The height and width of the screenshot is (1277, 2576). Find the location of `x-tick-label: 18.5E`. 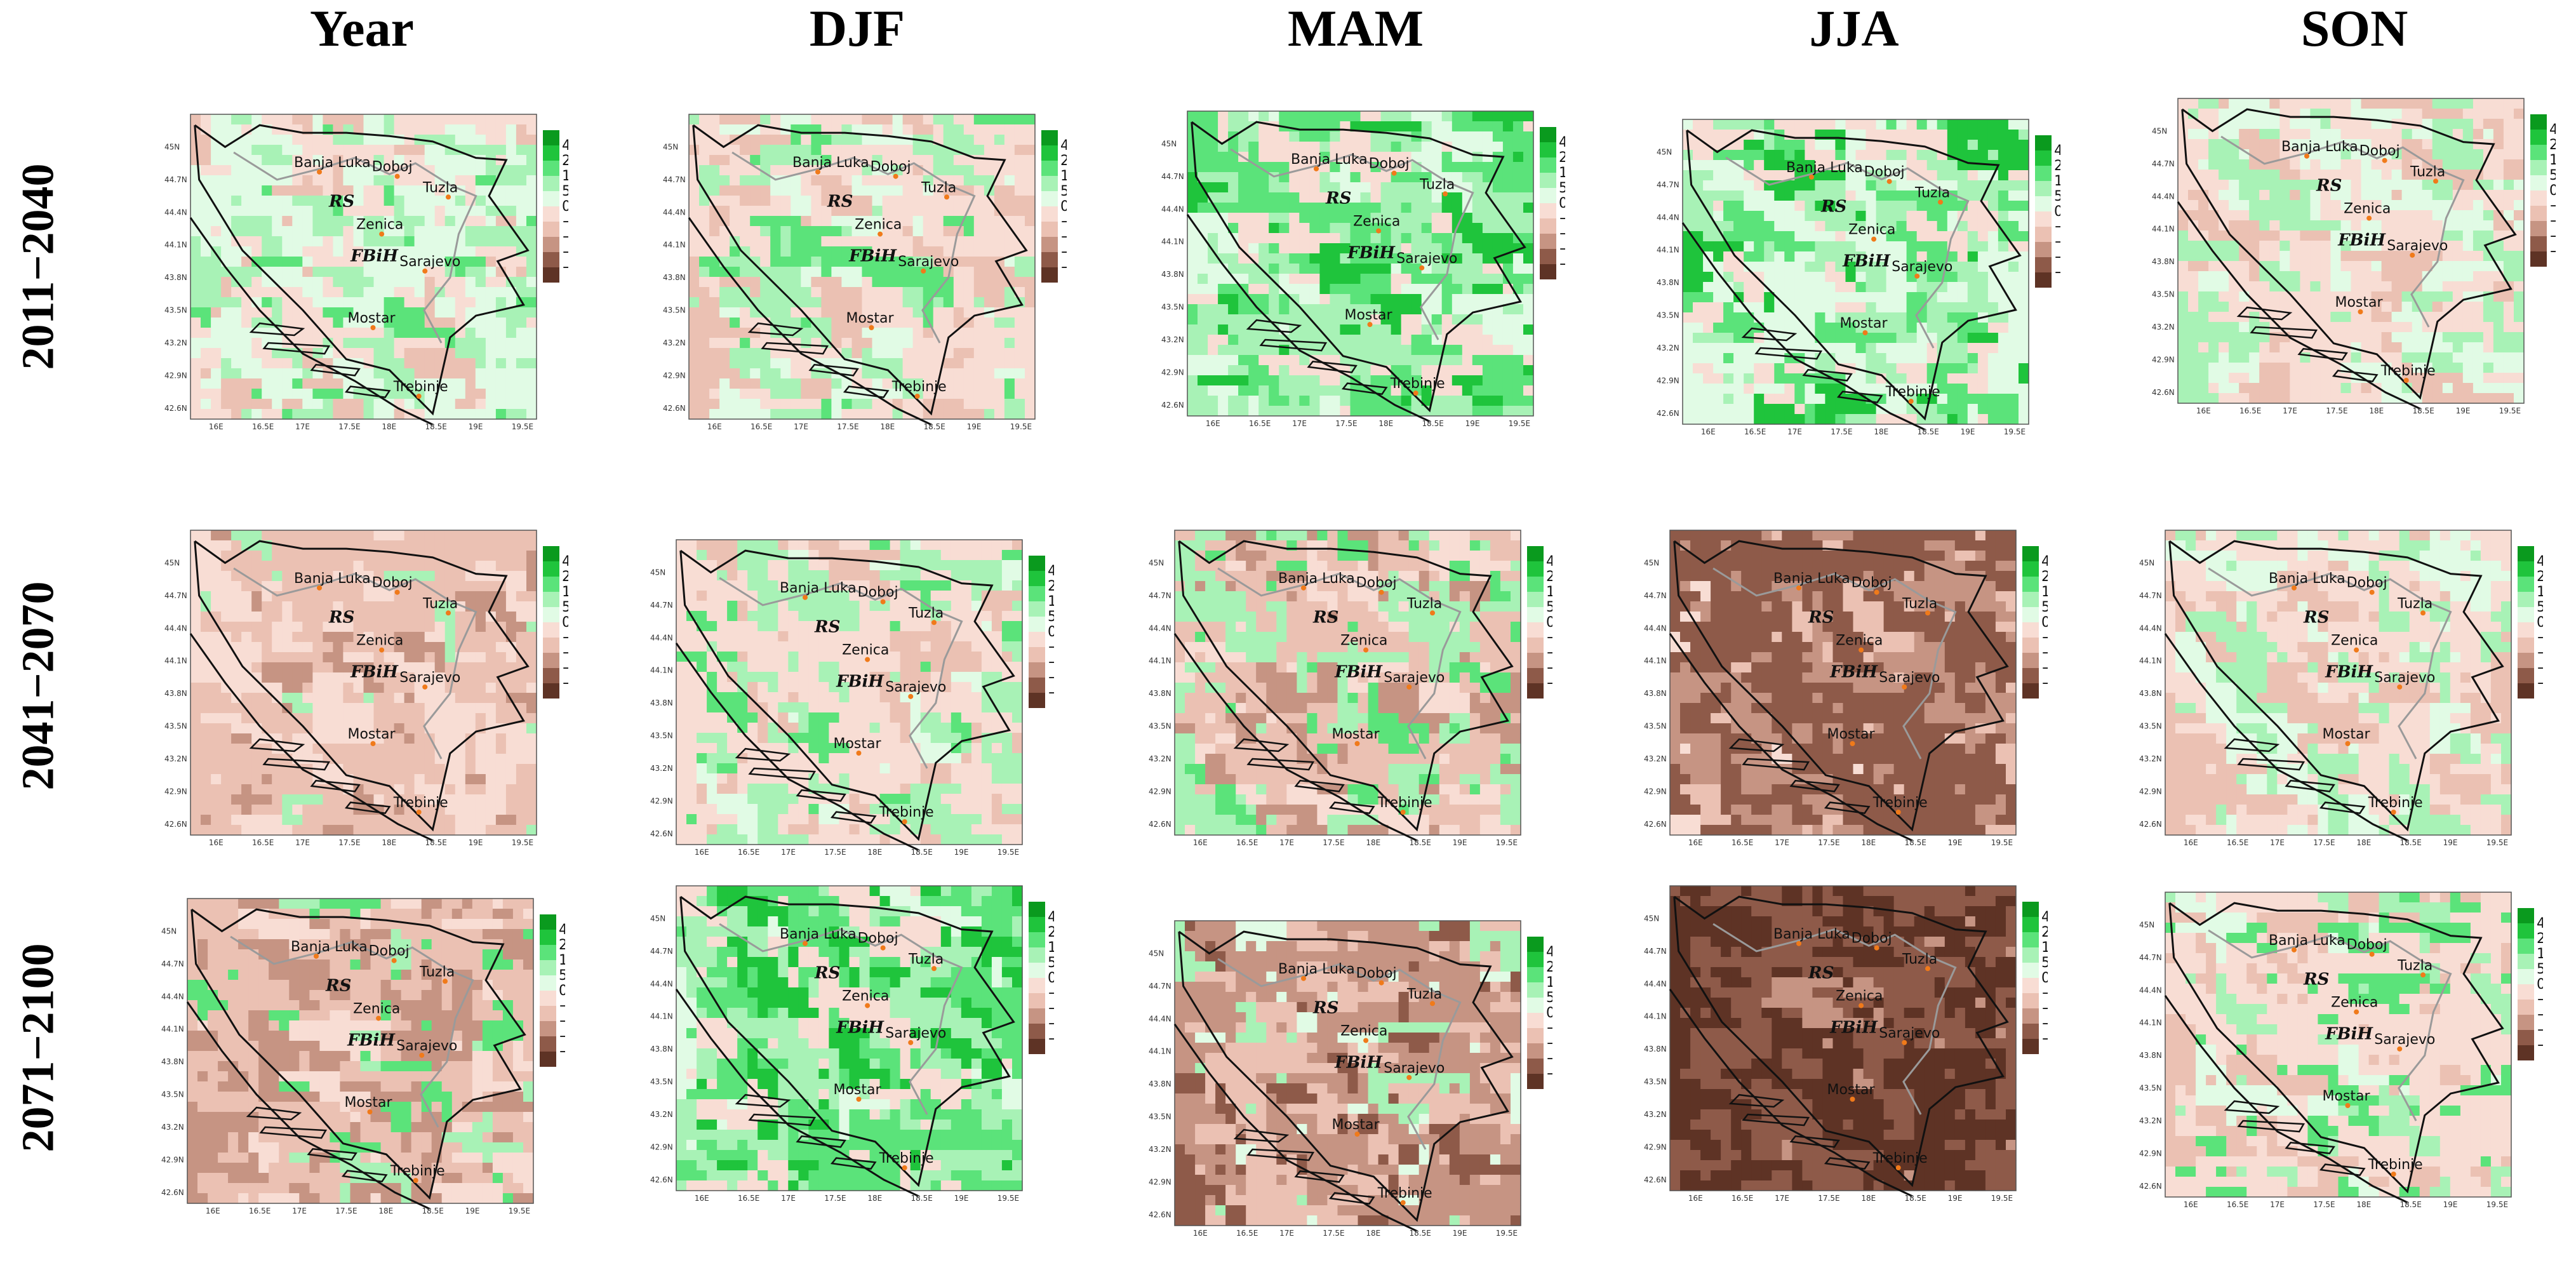

x-tick-label: 18.5E is located at coordinates (436, 426).